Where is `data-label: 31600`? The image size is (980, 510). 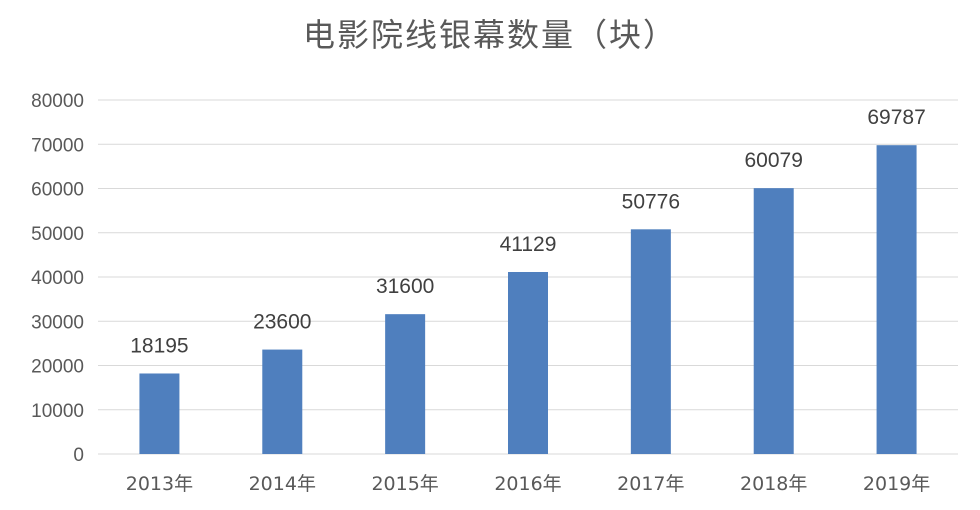 data-label: 31600 is located at coordinates (405, 286).